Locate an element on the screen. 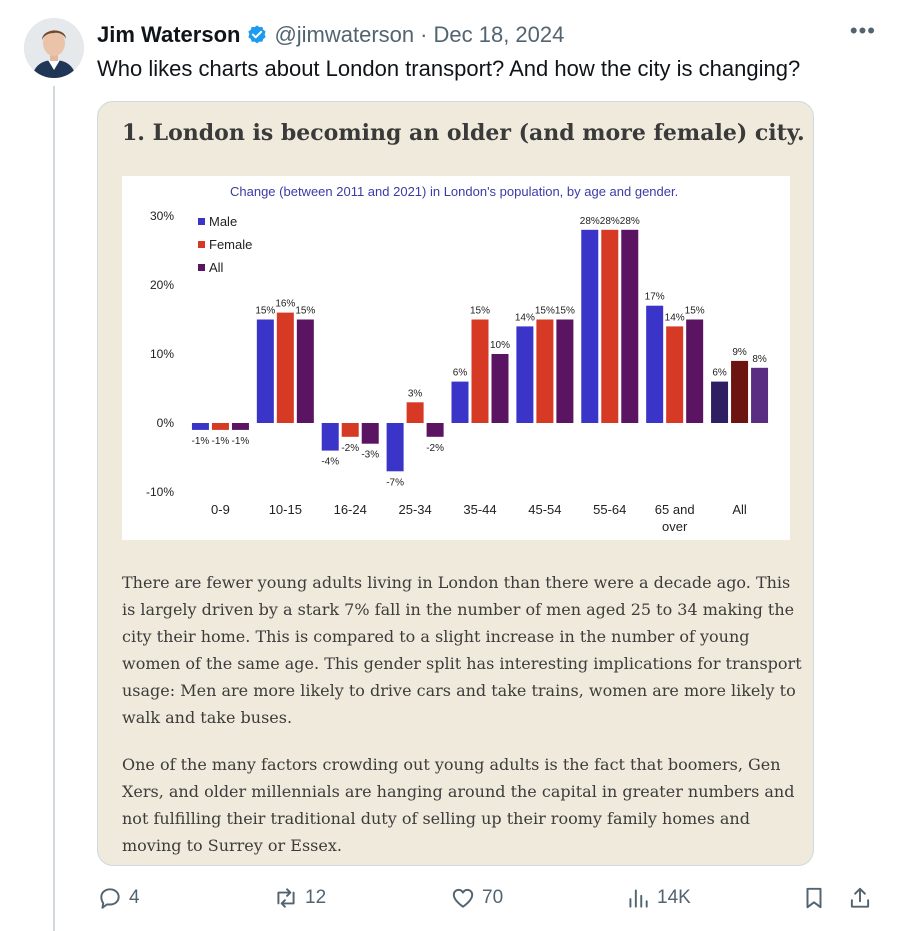 Image resolution: width=898 pixels, height=931 pixels. y-tick-label: 10% is located at coordinates (162, 354).